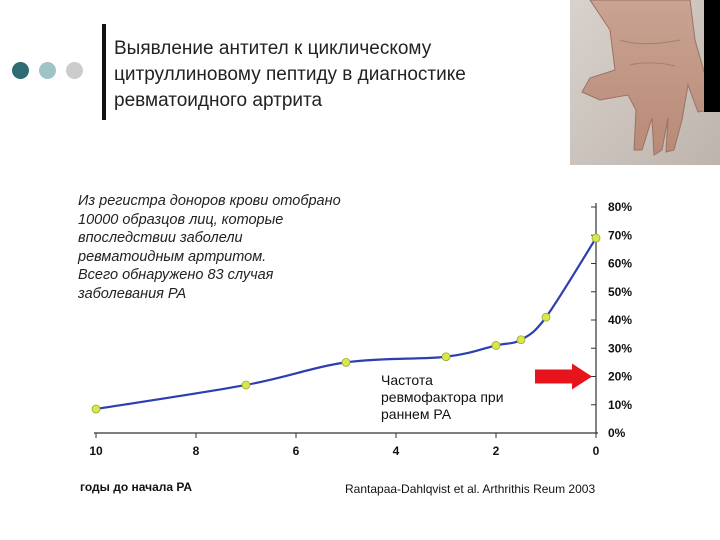  I want to click on x-tick-label: 8, so click(196, 451).